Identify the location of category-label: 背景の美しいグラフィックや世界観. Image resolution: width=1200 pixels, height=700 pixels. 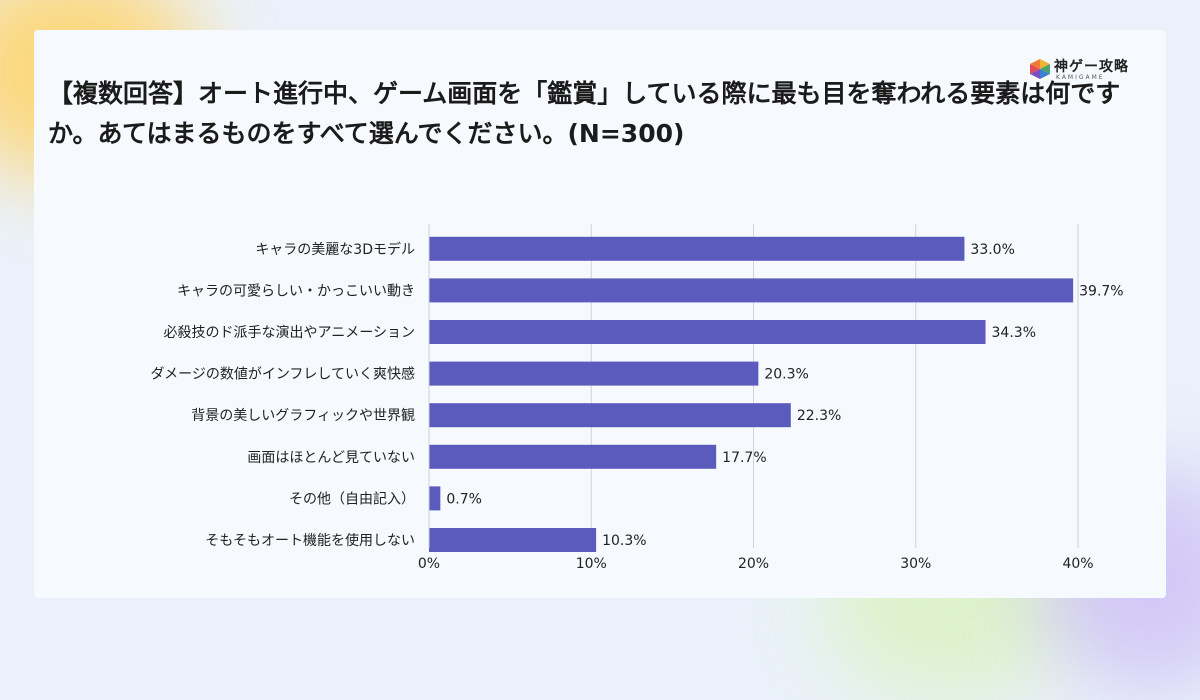
(303, 415).